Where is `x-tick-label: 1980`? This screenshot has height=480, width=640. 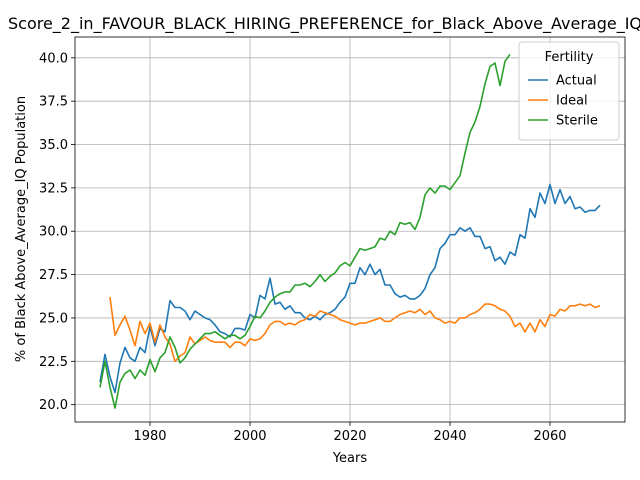
x-tick-label: 1980 is located at coordinates (149, 436).